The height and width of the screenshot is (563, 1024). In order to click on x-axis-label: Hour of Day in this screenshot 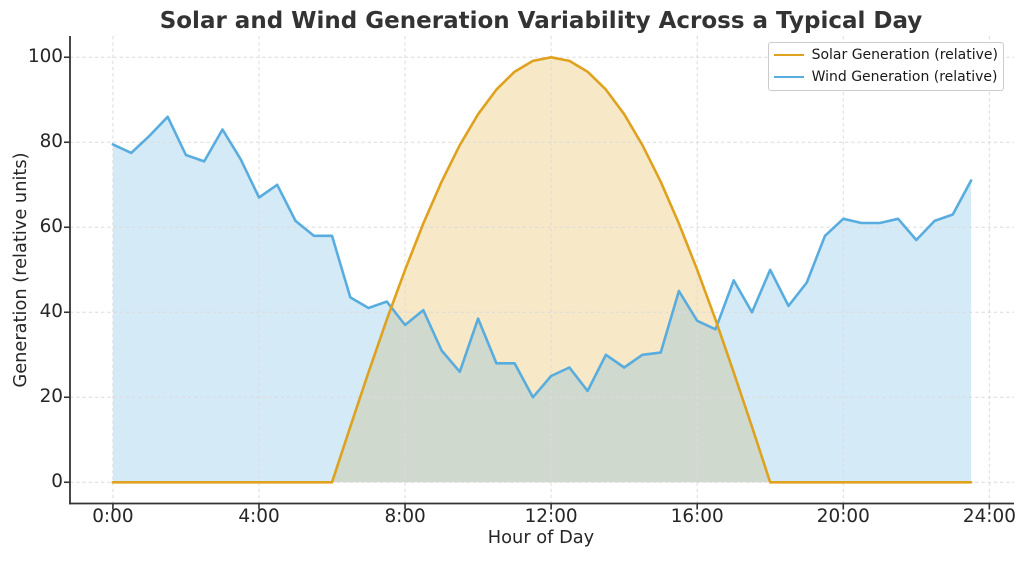, I will do `click(541, 537)`.